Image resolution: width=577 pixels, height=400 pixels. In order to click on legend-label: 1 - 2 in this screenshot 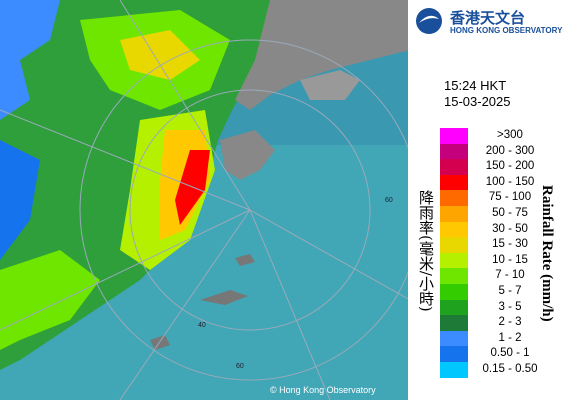, I will do `click(510, 337)`.